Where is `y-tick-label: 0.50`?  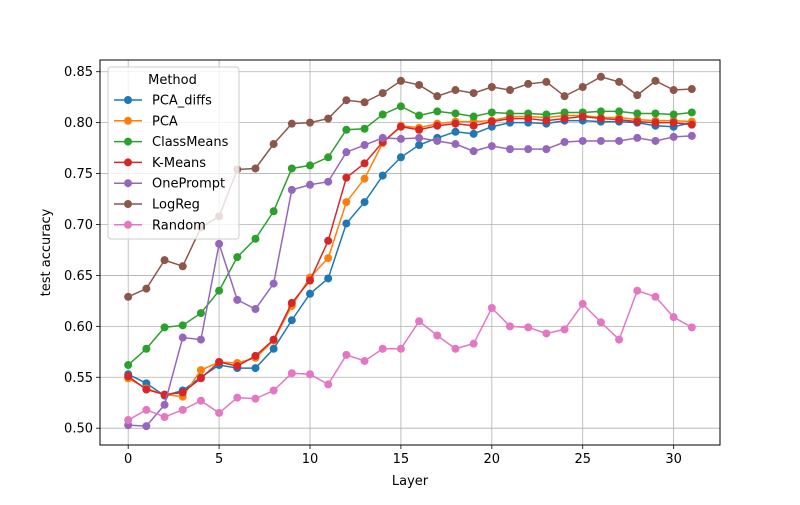
y-tick-label: 0.50 is located at coordinates (78, 429).